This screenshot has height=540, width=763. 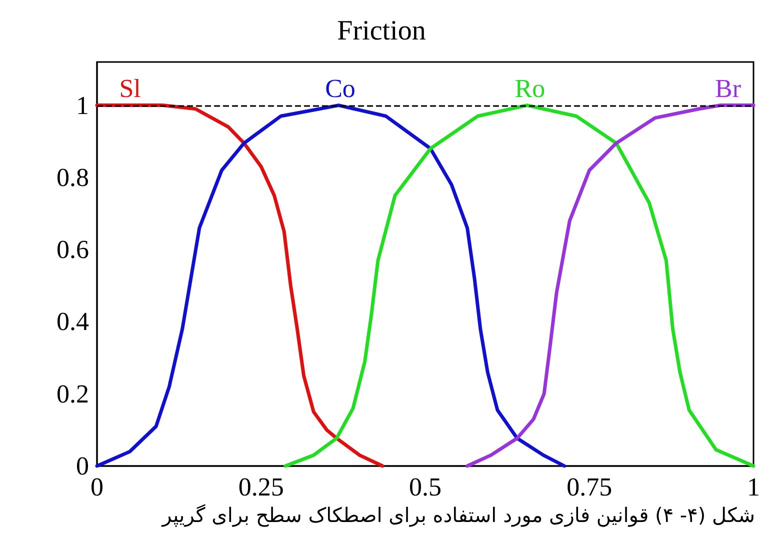 I want to click on series-label: Co, so click(x=340, y=88).